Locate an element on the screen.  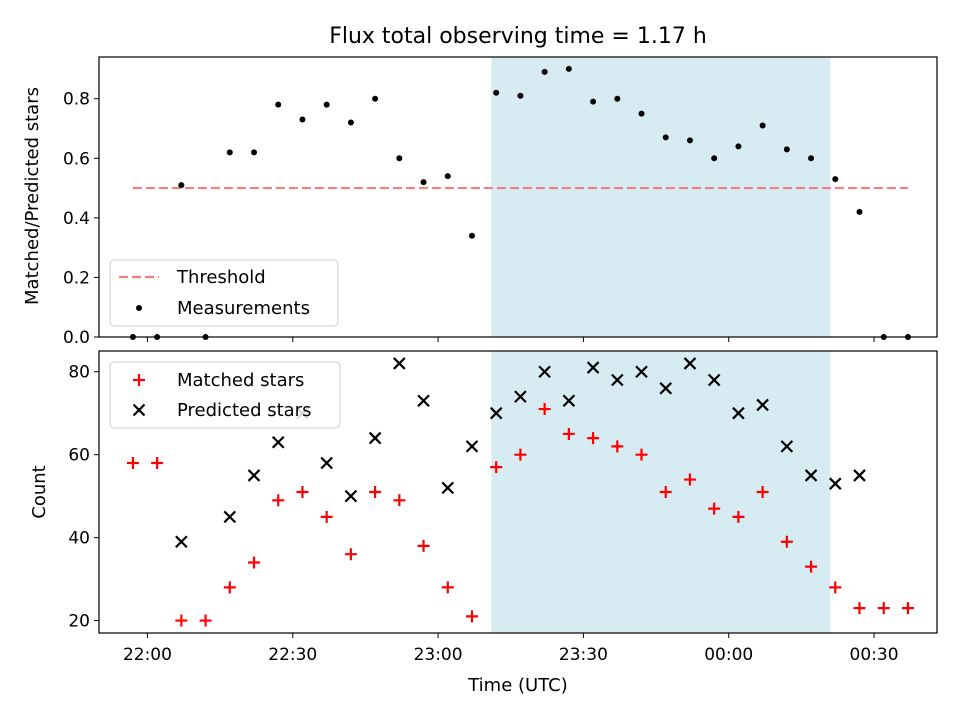
y-tick-label-1-1: 40 is located at coordinates (79, 539).